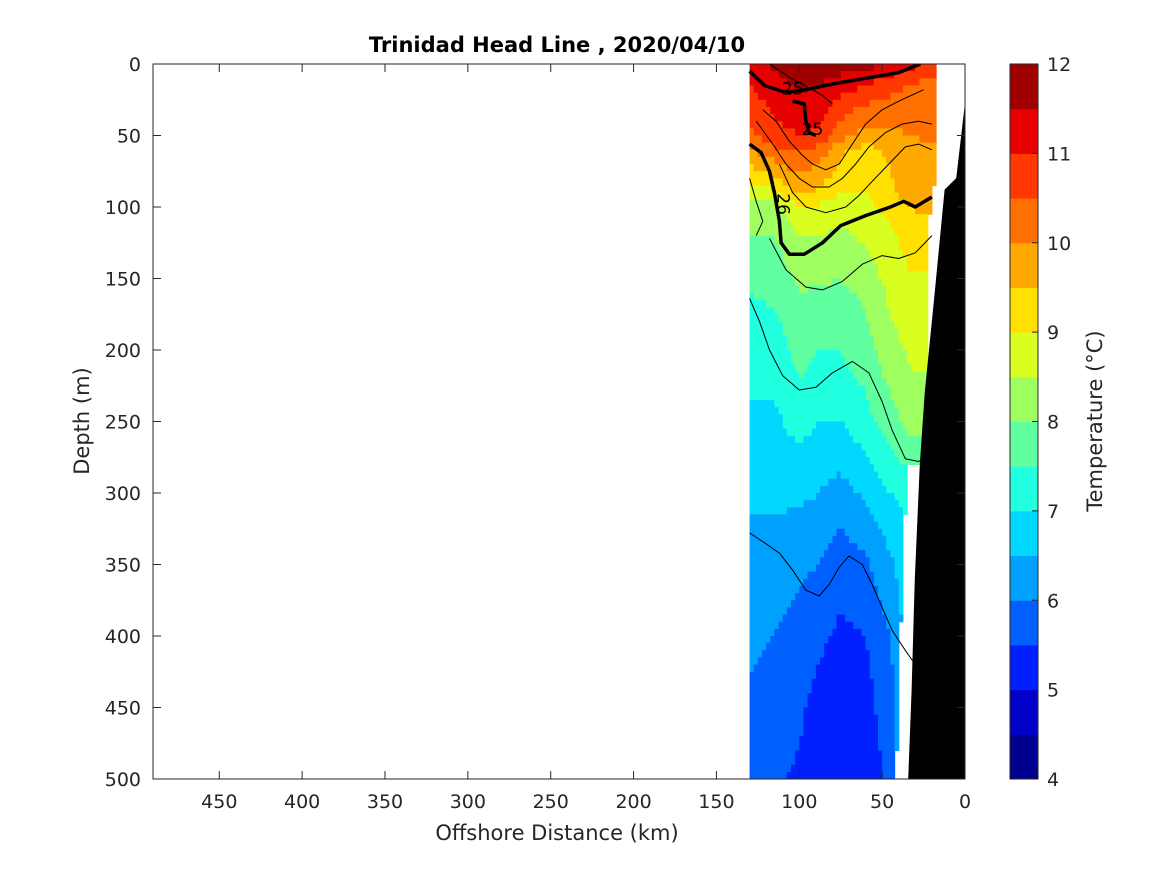 The image size is (1167, 875). What do you see at coordinates (1024, 533) in the screenshot?
I see `colorbar-segment` at bounding box center [1024, 533].